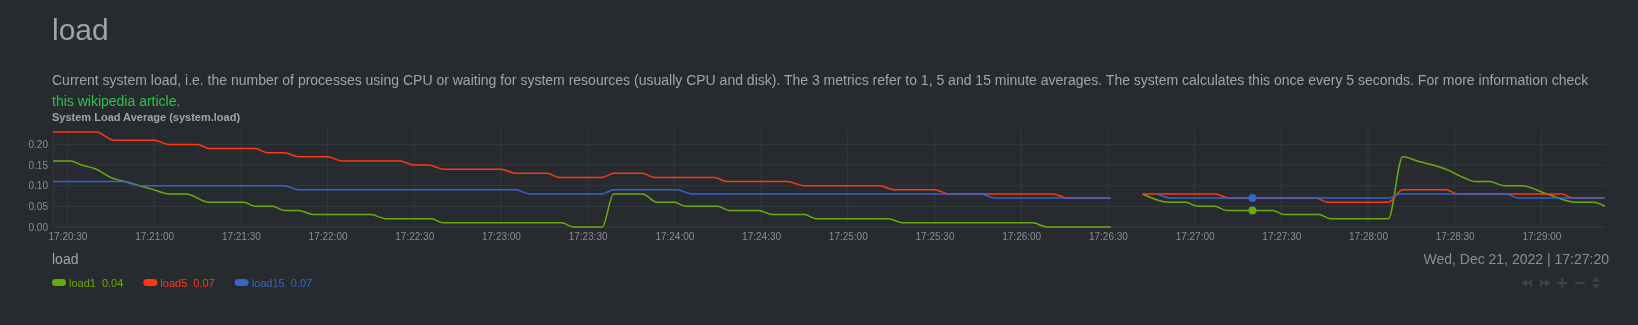  Describe the element at coordinates (675, 237) in the screenshot. I see `x-tick-label: 17:24:00` at that location.